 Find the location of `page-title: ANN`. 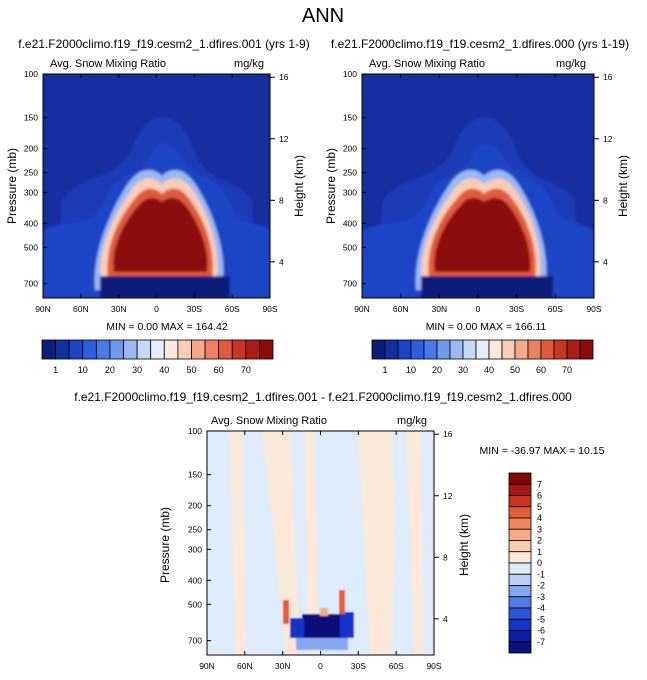

page-title: ANN is located at coordinates (323, 16).